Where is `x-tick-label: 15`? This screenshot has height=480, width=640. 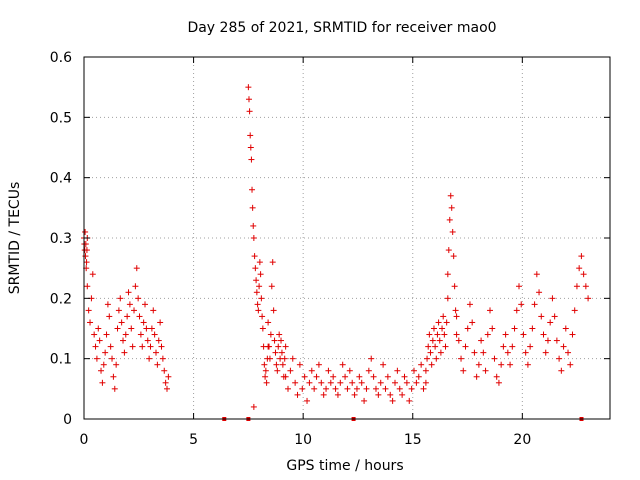 x-tick-label: 15 is located at coordinates (413, 440).